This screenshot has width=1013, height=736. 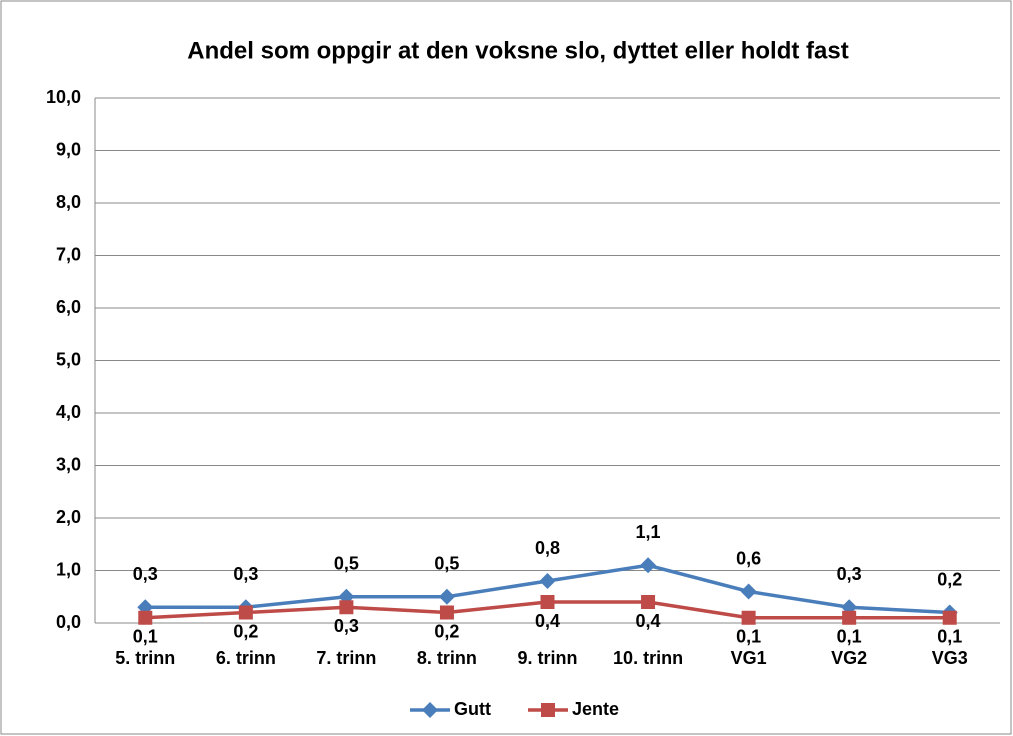 What do you see at coordinates (68, 622) in the screenshot?
I see `y-tick-label: 0,0` at bounding box center [68, 622].